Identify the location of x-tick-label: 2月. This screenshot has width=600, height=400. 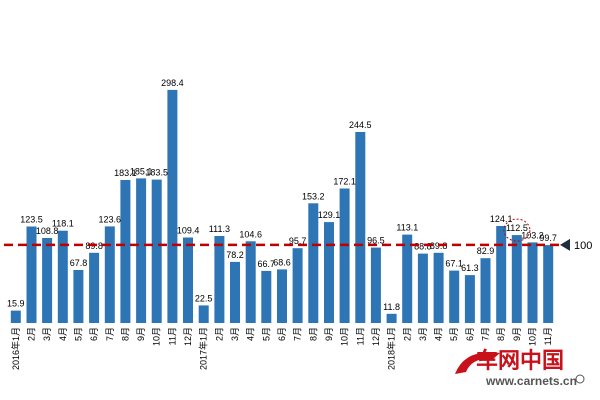
(407, 334).